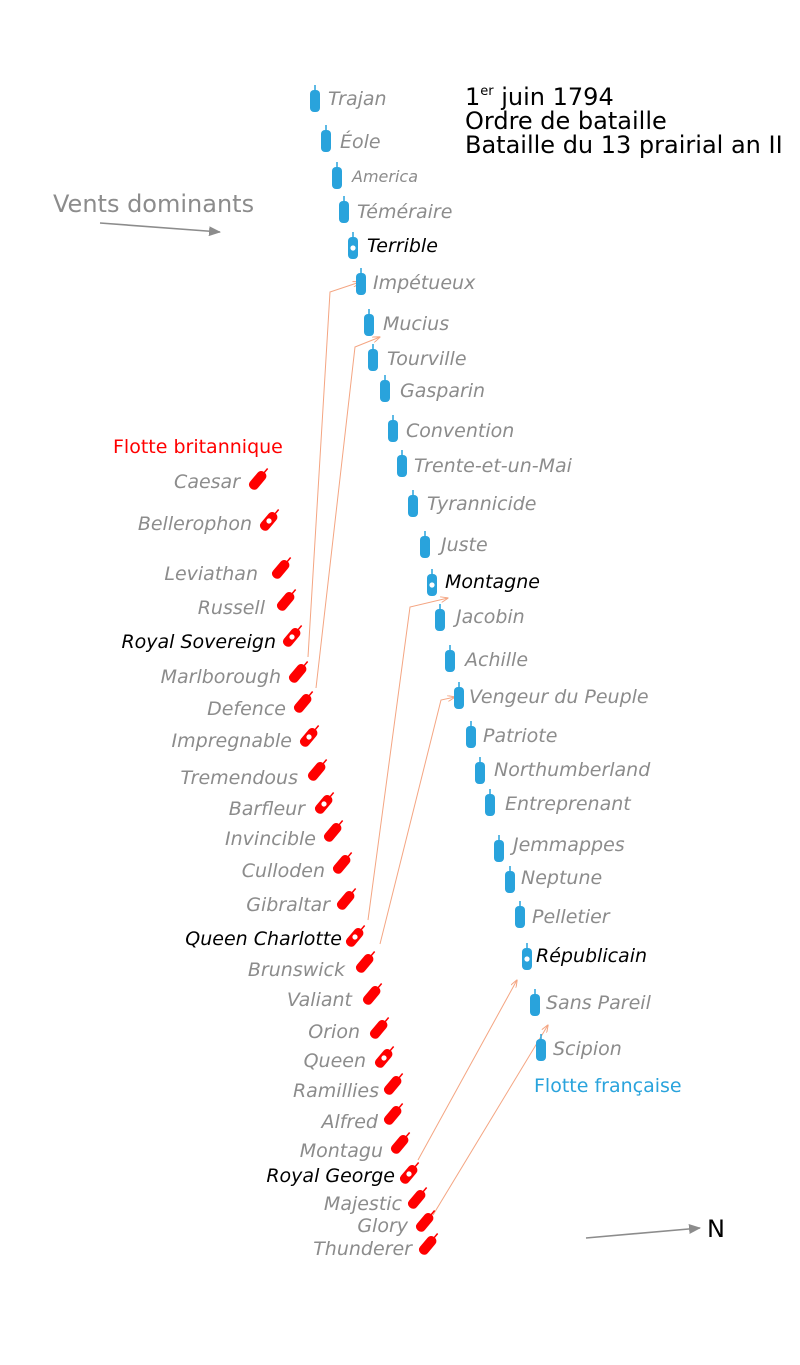 This screenshot has height=1365, width=800. I want to click on french-ship: Impétueux, so click(416, 281).